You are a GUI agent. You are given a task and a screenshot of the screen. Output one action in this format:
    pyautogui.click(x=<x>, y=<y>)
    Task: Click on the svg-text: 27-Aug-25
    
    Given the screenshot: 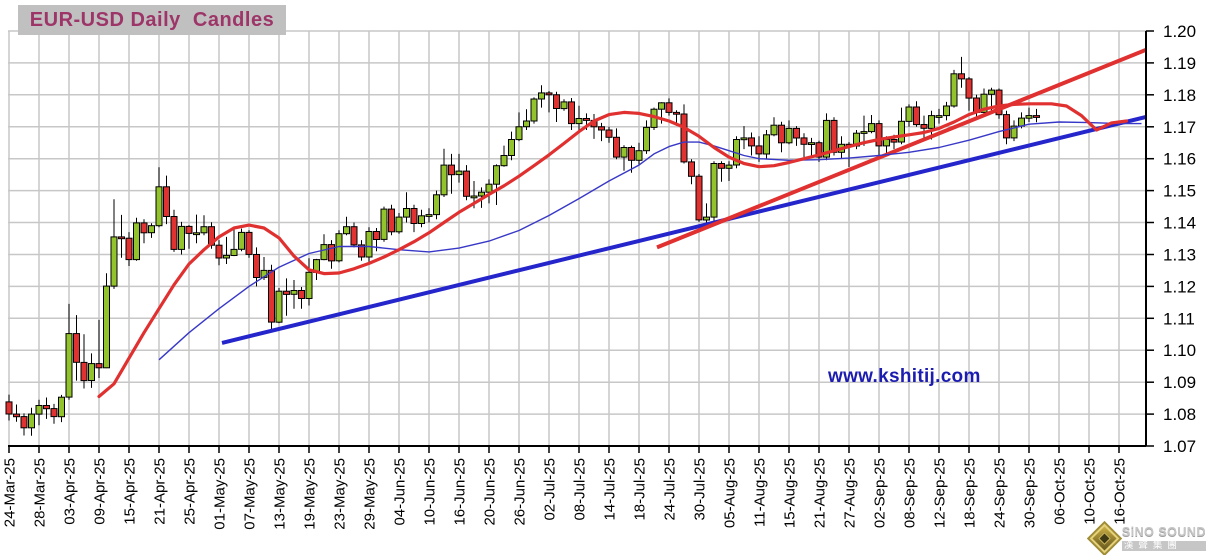 What is the action you would take?
    pyautogui.click(x=850, y=493)
    